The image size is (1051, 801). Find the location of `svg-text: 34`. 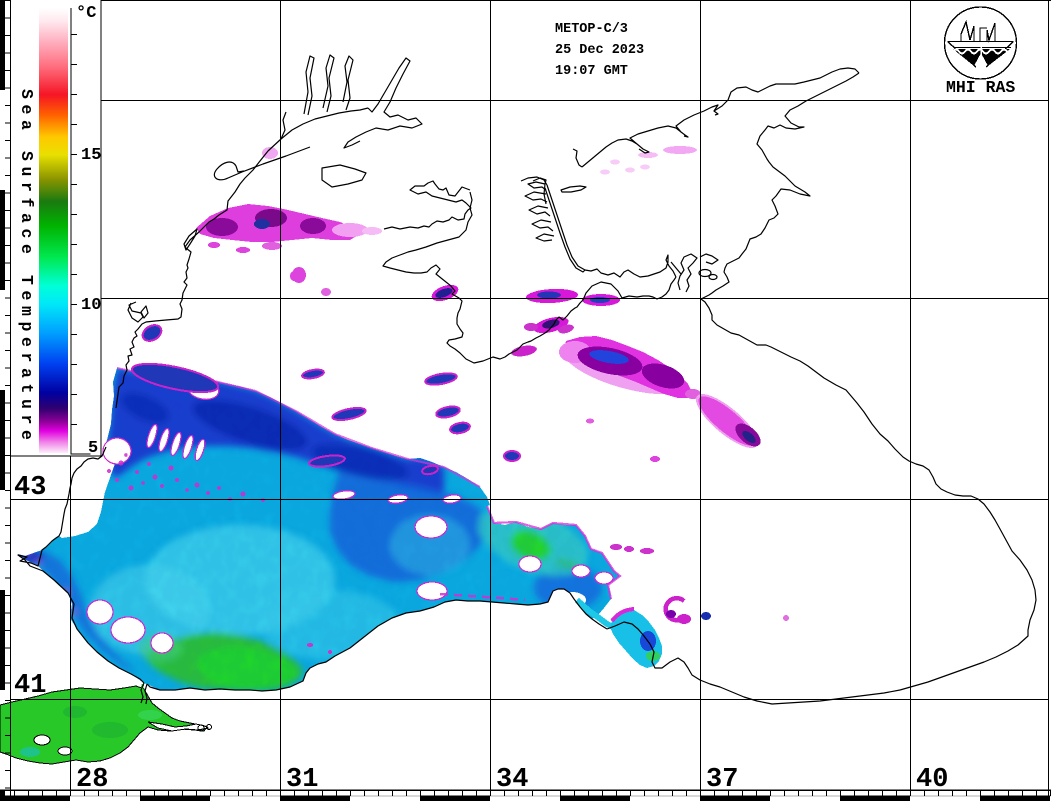

svg-text: 34 is located at coordinates (512, 780).